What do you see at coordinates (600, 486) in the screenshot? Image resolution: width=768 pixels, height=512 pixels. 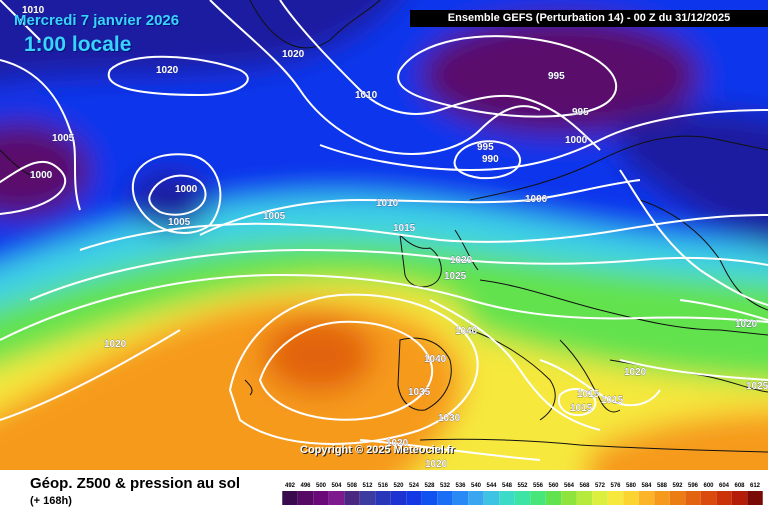 I see `legend-tick-label: 572` at bounding box center [600, 486].